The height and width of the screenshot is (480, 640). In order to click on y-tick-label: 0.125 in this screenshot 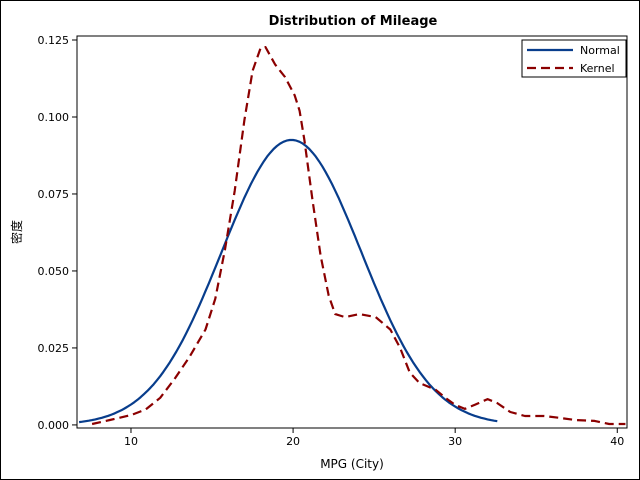, I will do `click(54, 40)`.